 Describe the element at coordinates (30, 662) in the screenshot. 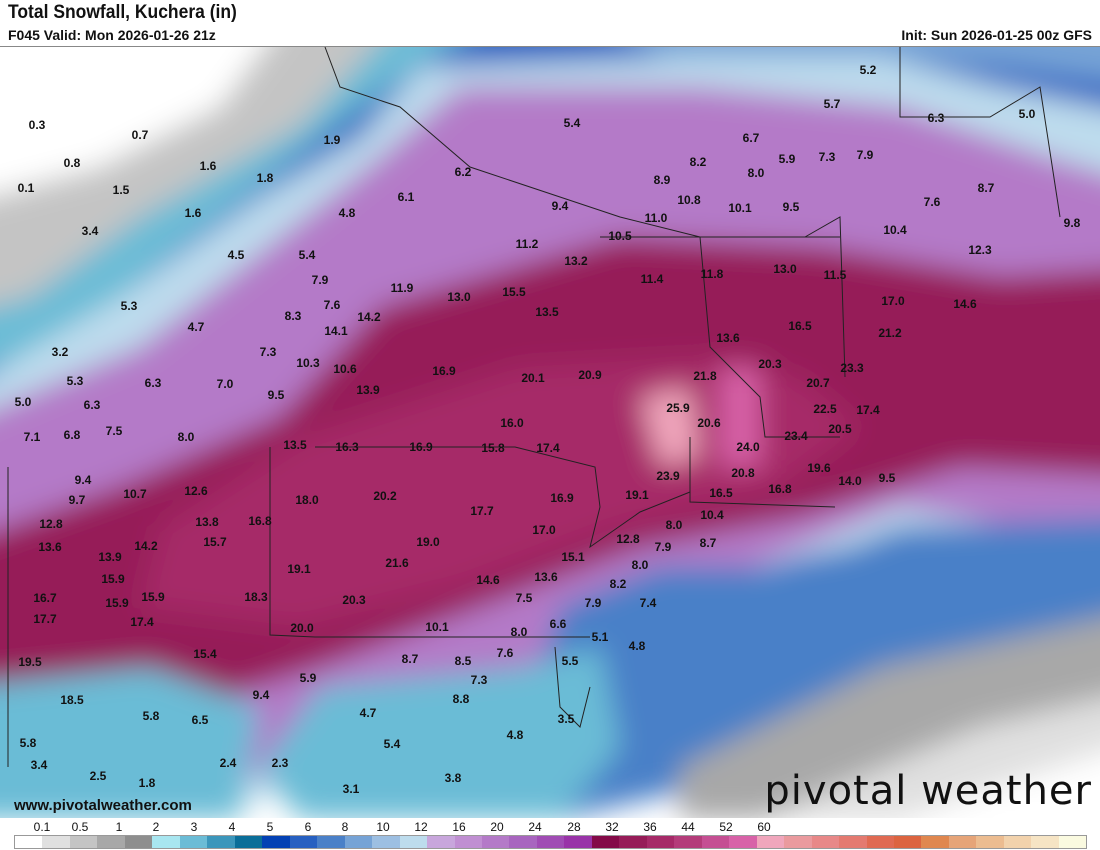

I see `snowfall-value-label: 19.5` at that location.